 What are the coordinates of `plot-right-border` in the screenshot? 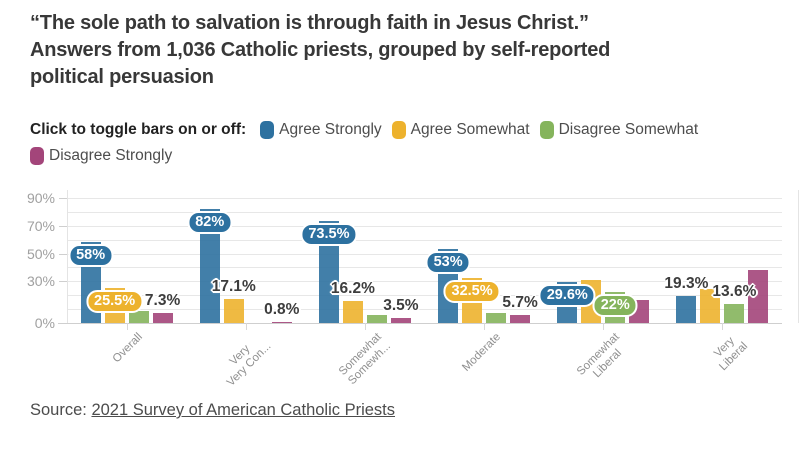 It's located at (798, 256).